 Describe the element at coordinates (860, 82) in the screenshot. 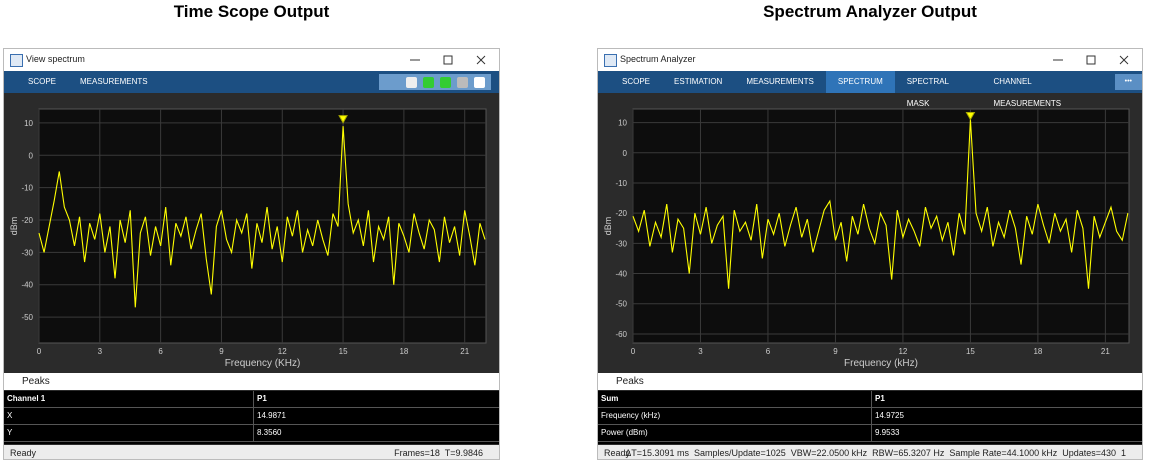

I see `tab: SPECTRUM` at that location.